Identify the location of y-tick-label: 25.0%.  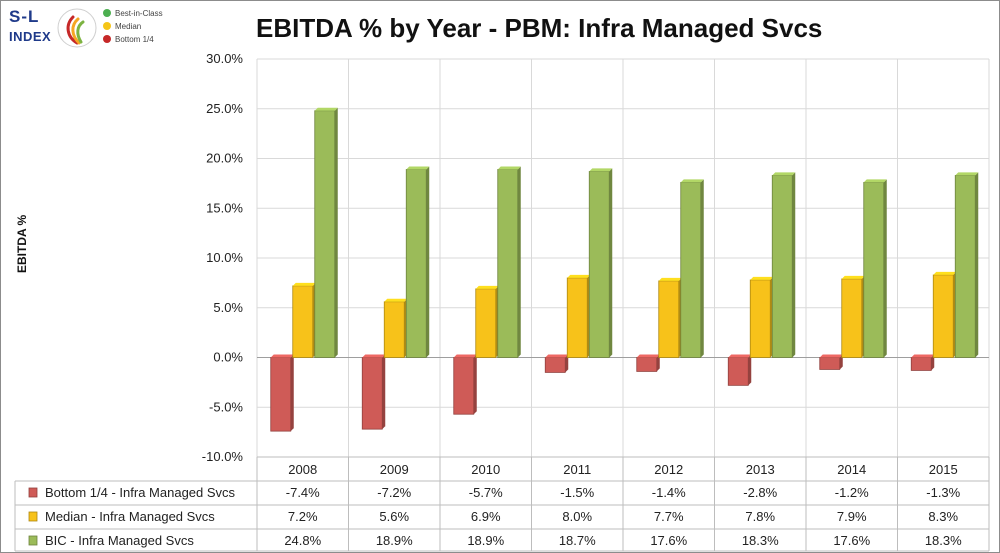
(224, 108).